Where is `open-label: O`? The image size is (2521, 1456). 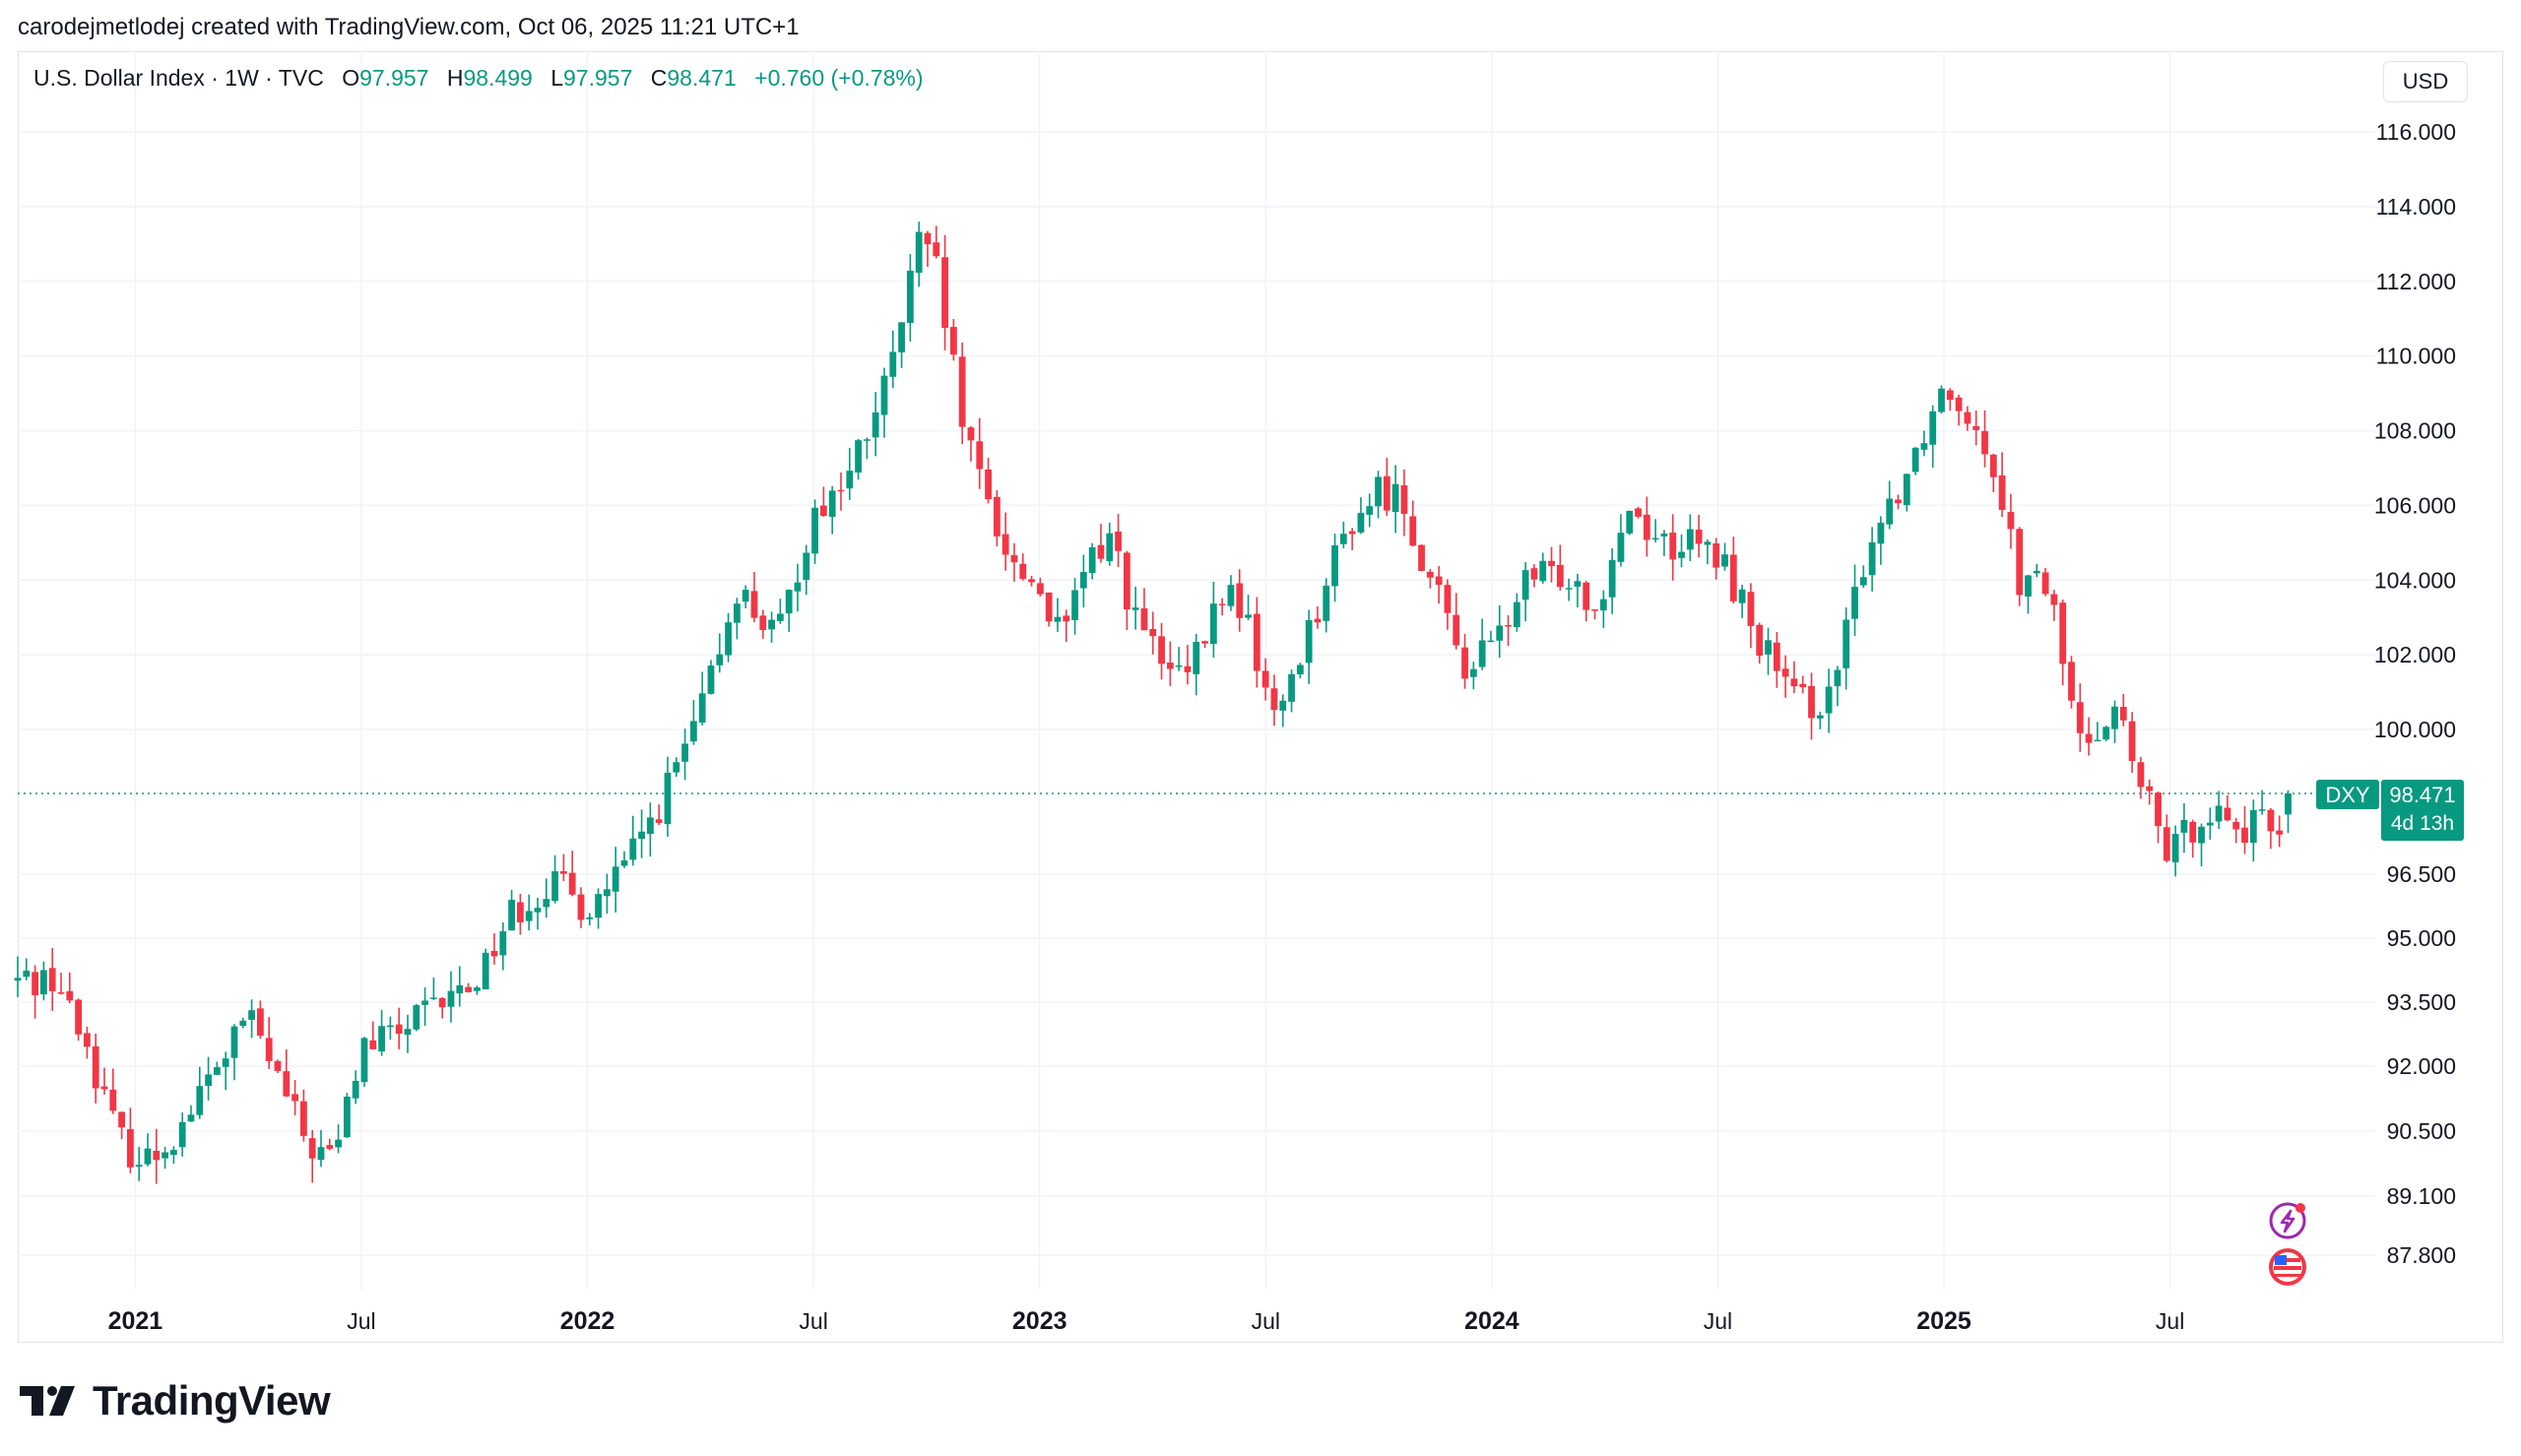 open-label: O is located at coordinates (351, 78).